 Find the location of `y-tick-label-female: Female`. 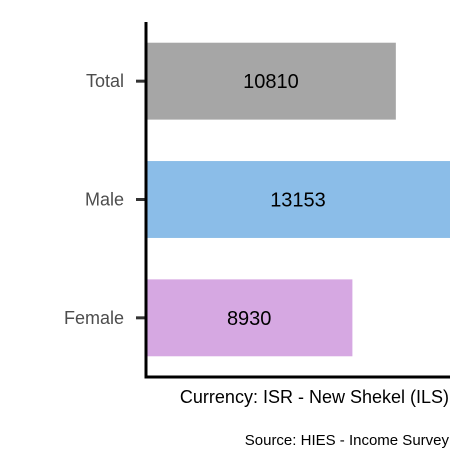

y-tick-label-female: Female is located at coordinates (94, 318).